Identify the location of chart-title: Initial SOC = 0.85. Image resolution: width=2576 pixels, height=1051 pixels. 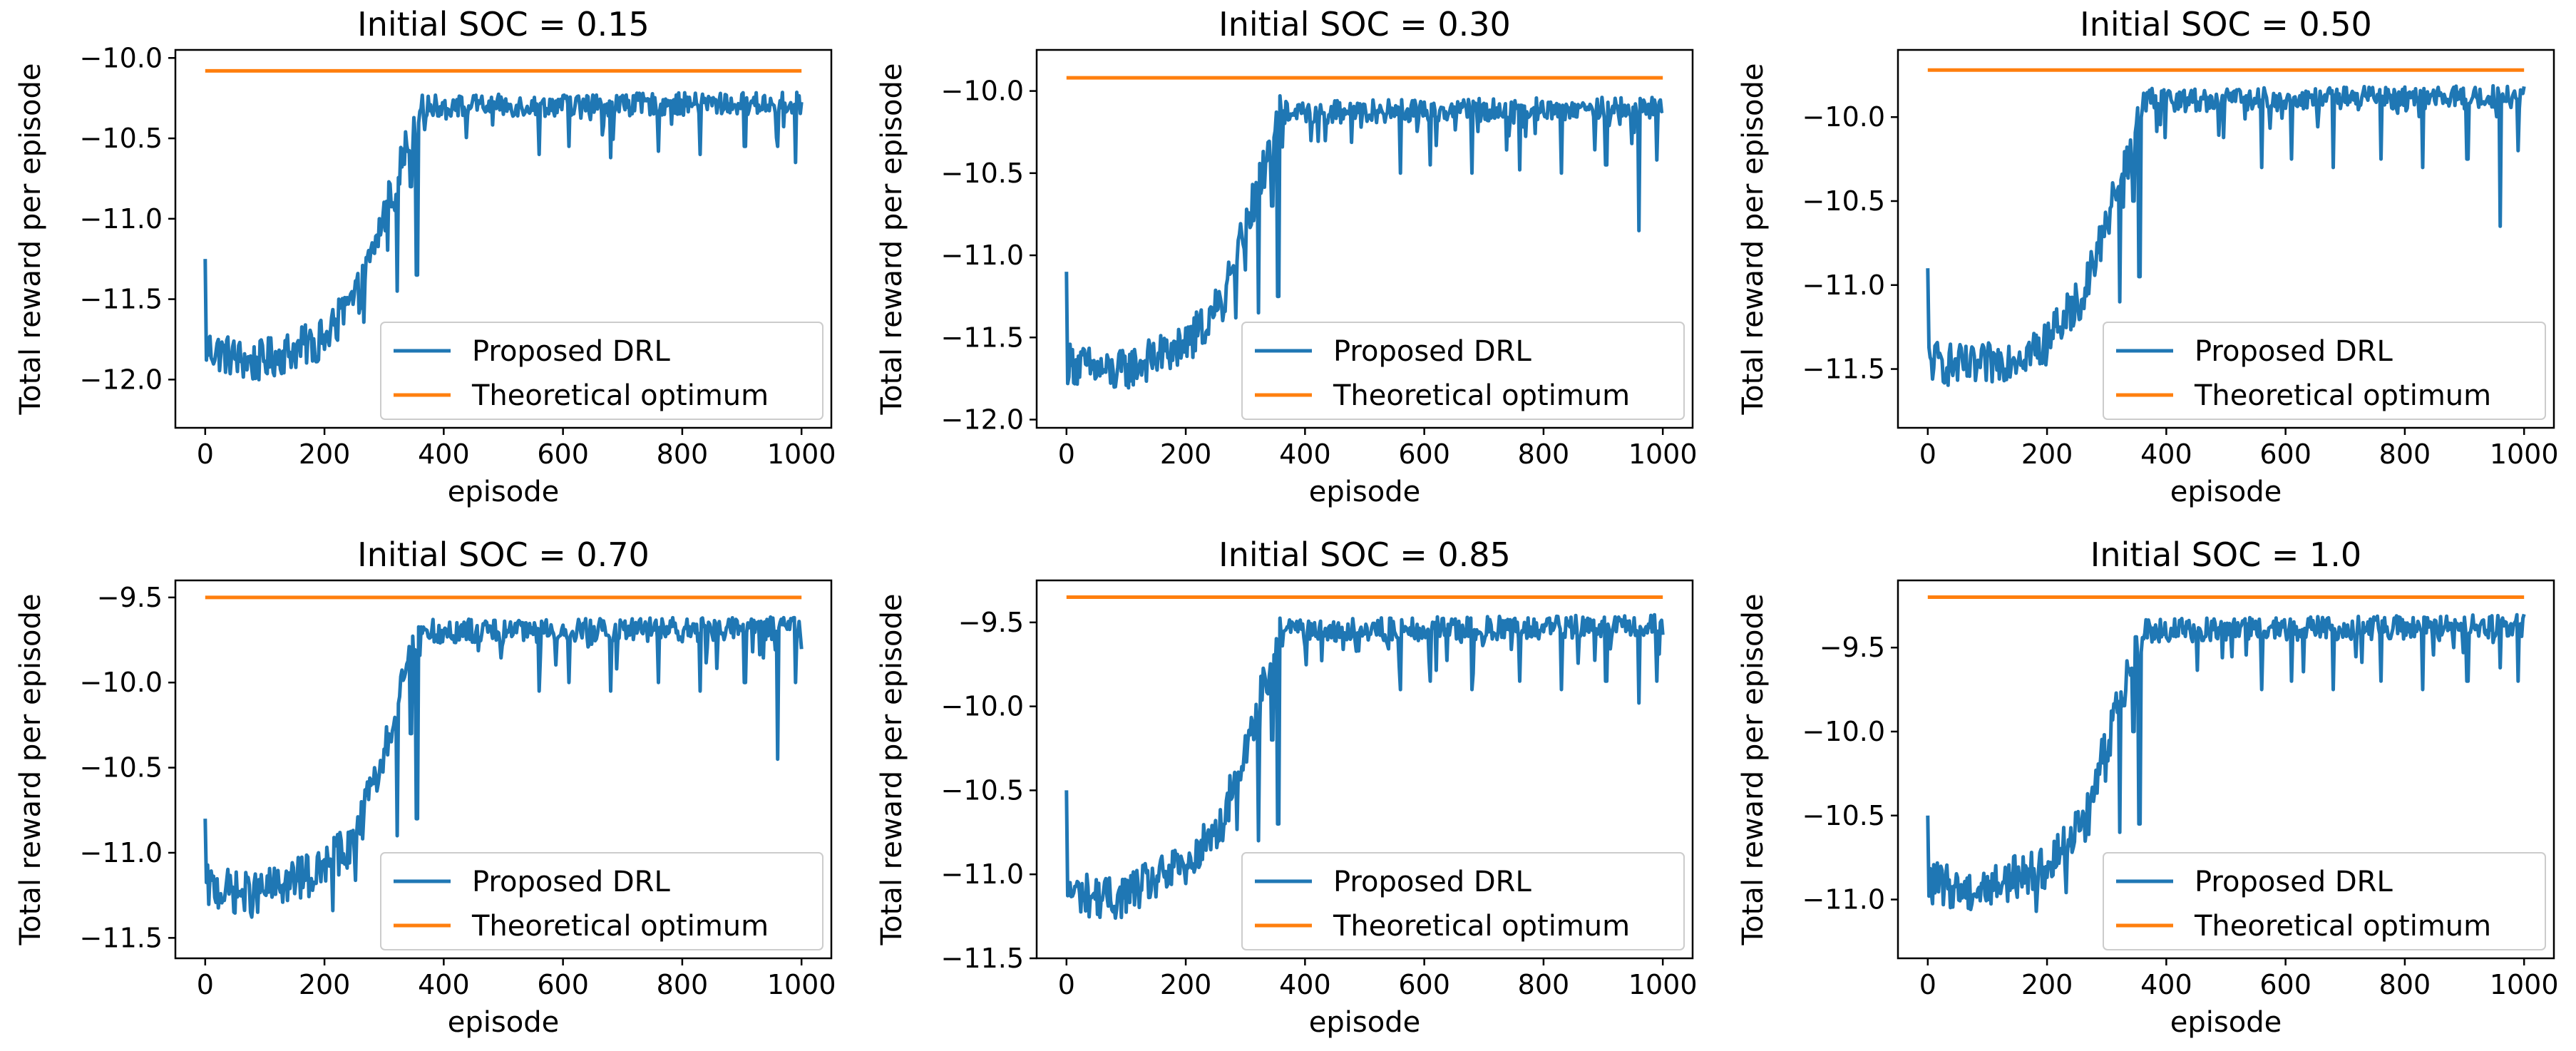
(1364, 555).